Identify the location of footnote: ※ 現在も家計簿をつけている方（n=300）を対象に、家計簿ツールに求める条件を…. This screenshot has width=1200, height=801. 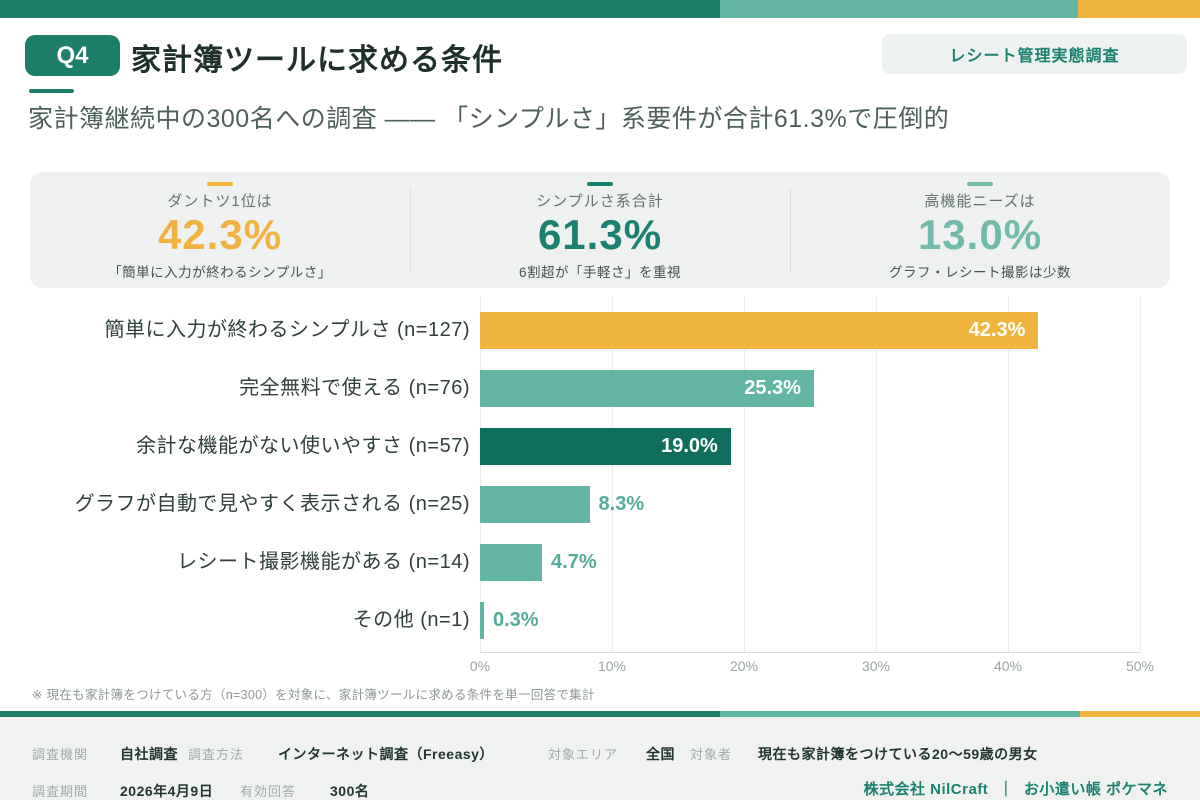
(313, 695).